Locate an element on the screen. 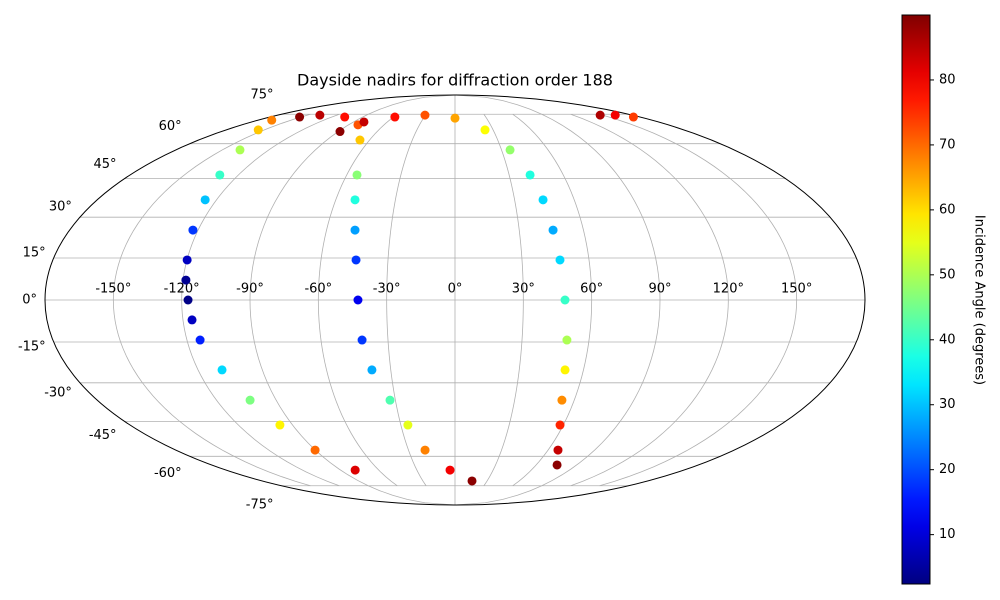 The image size is (1000, 600). y-tick-label: 60° is located at coordinates (170, 126).